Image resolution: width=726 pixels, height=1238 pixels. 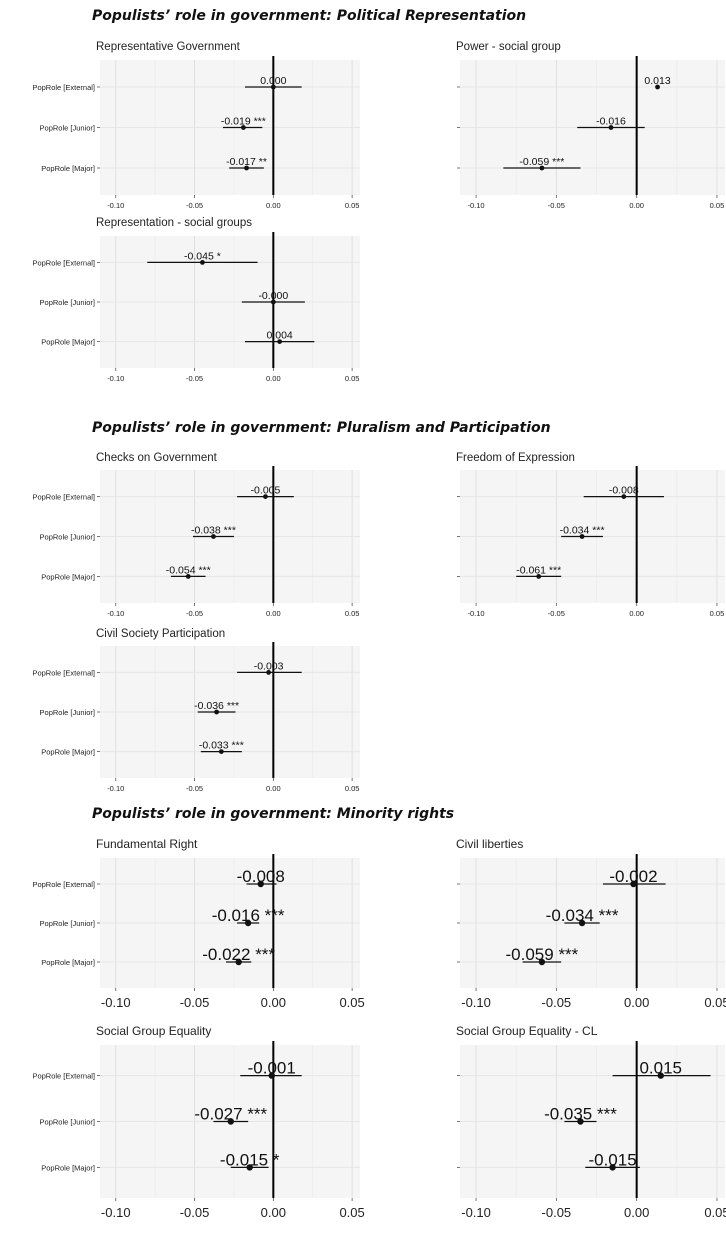 I want to click on estimate-label: -0.008, so click(x=261, y=876).